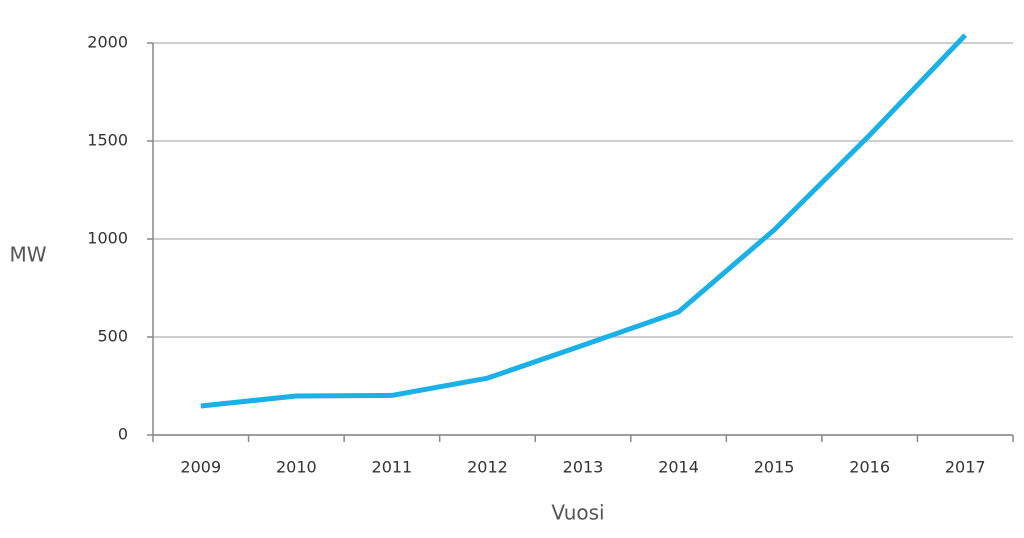  What do you see at coordinates (107, 238) in the screenshot?
I see `y-tick-label: 1000` at bounding box center [107, 238].